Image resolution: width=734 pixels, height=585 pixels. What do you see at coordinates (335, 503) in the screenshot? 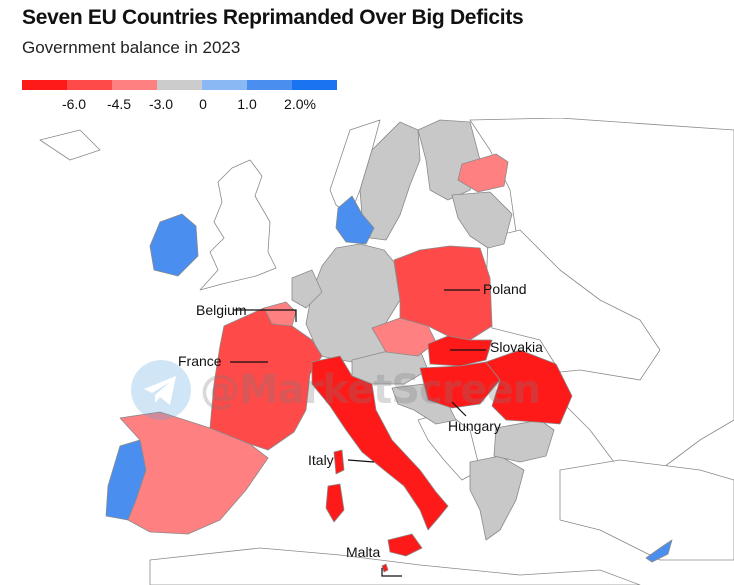
I see `country-sardinia` at bounding box center [335, 503].